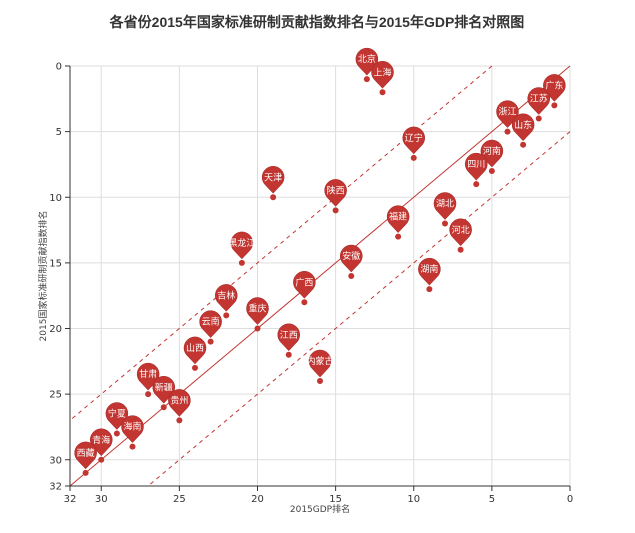 Image resolution: width=635 pixels, height=533 pixels. I want to click on x-tick-label: 5, so click(492, 499).